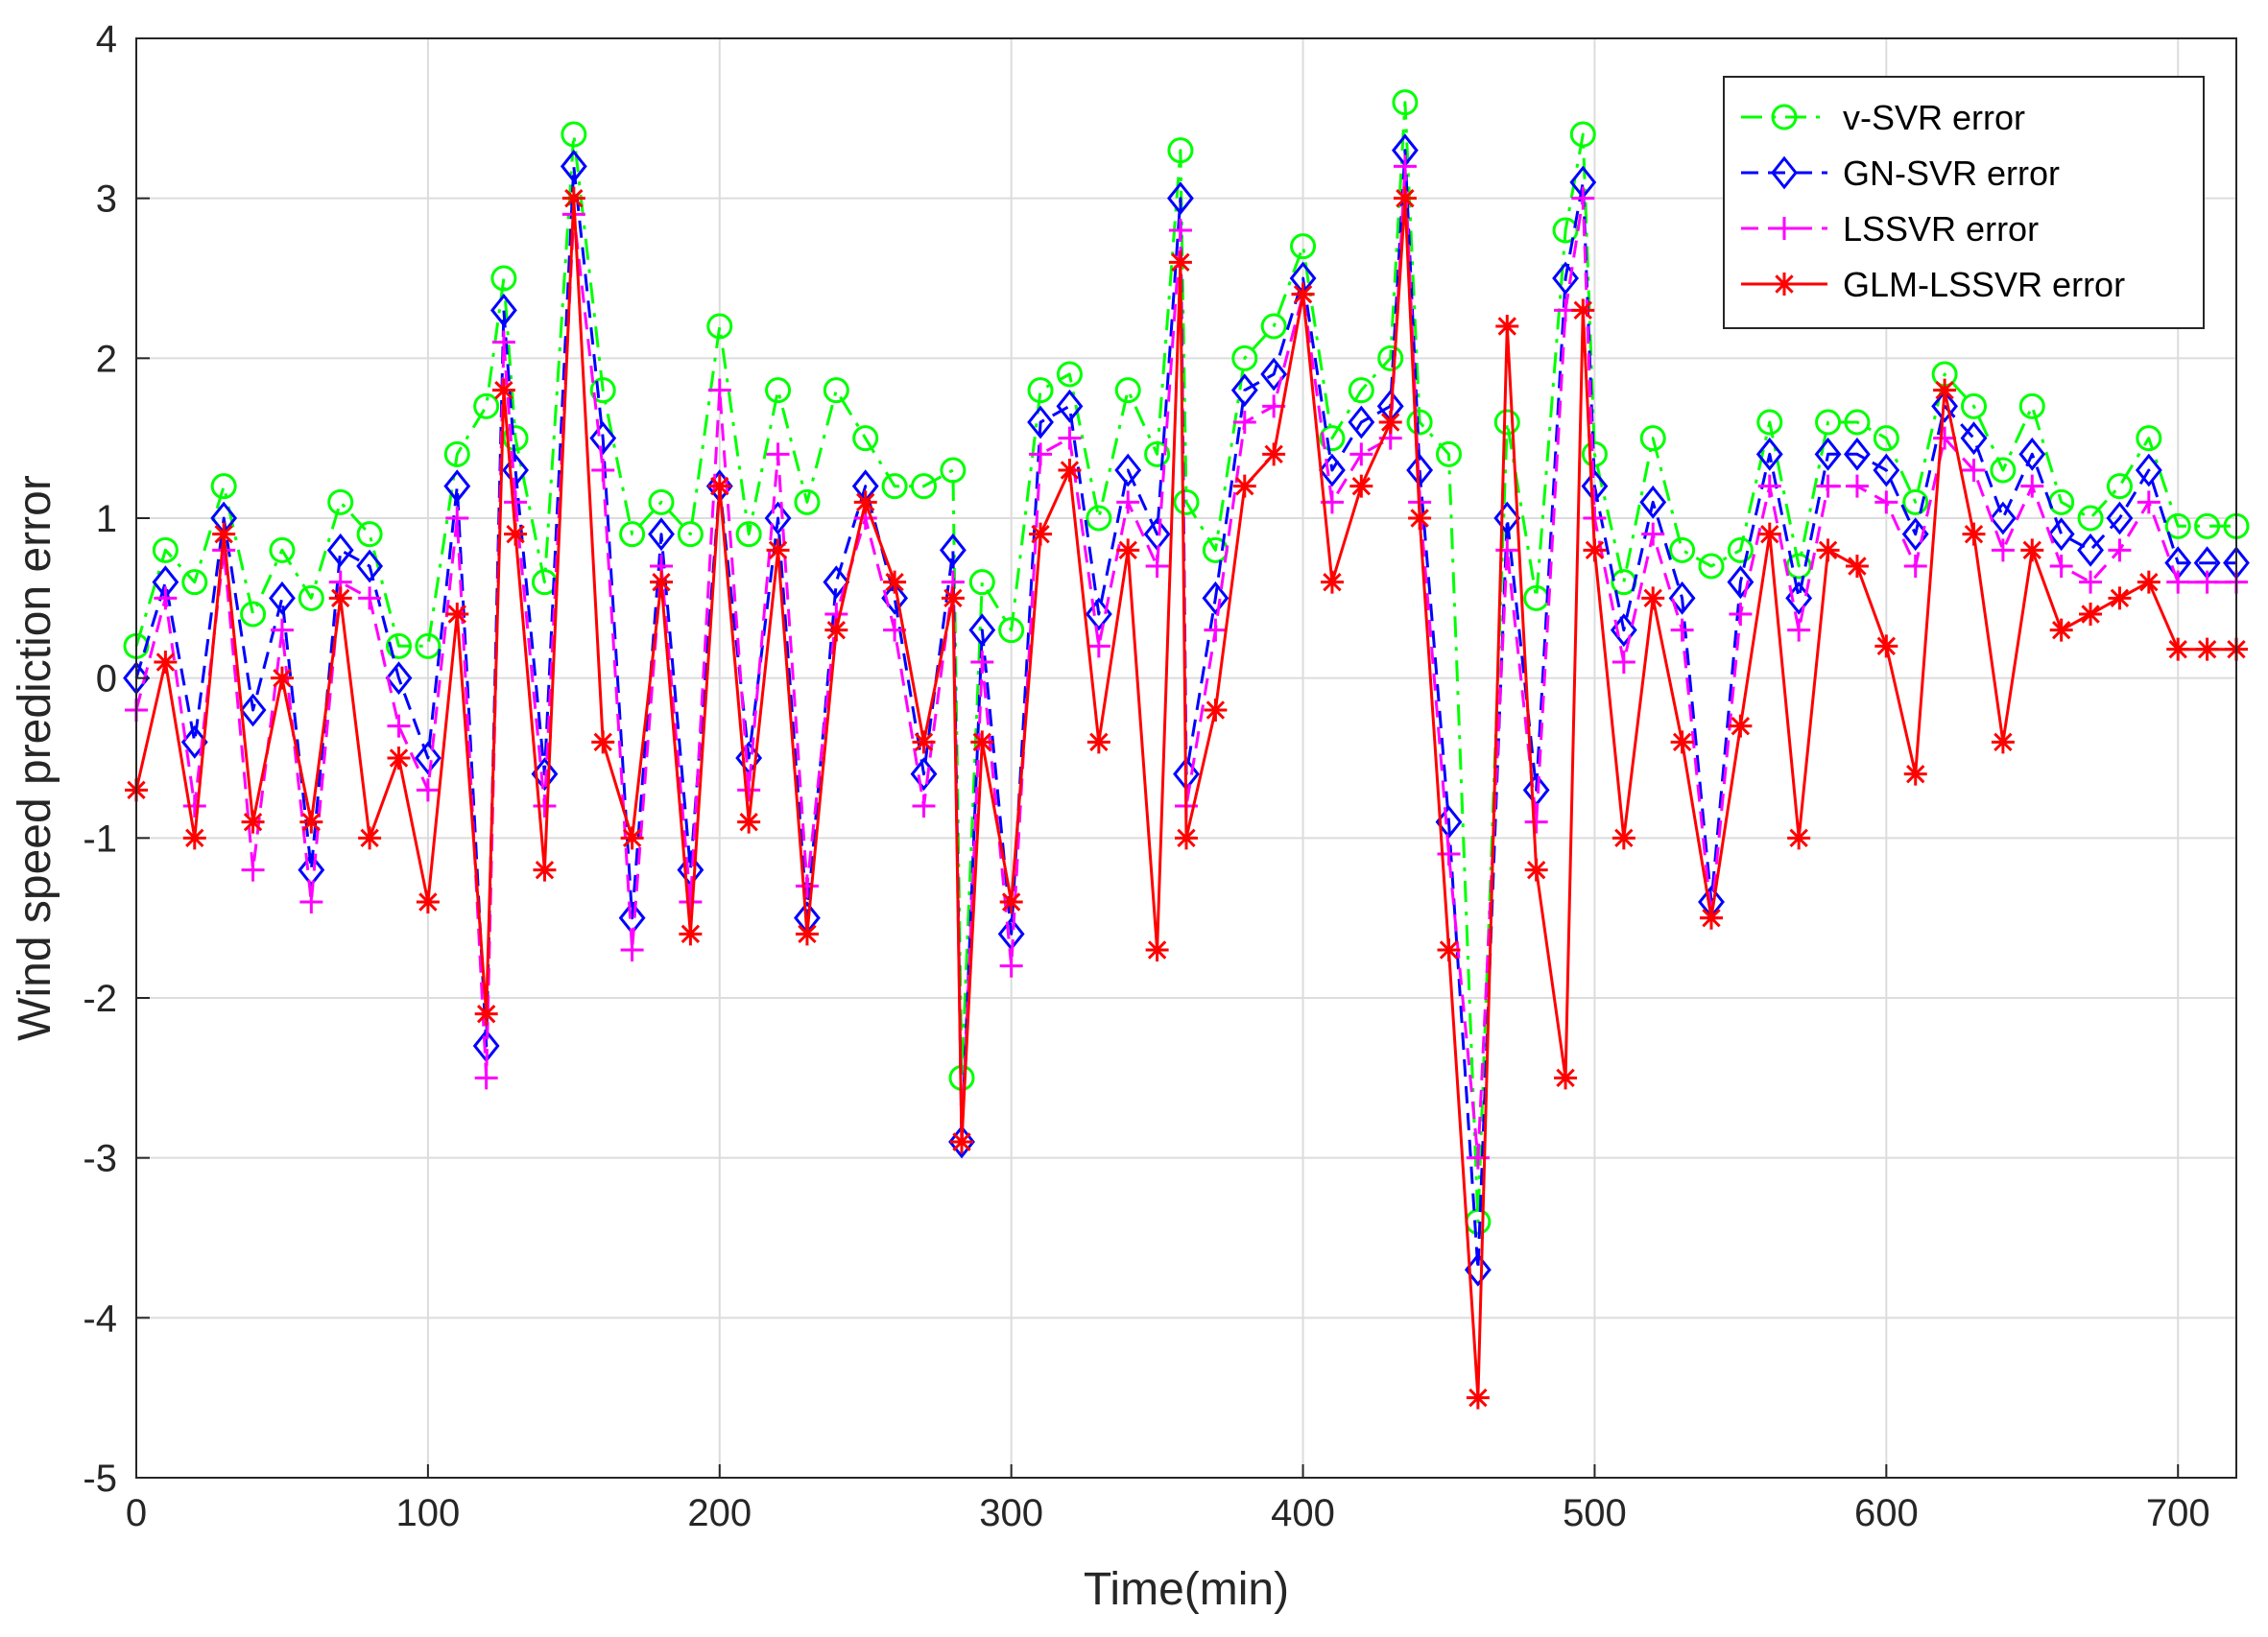 The image size is (2268, 1637). I want to click on y-tick-label: -1, so click(100, 839).